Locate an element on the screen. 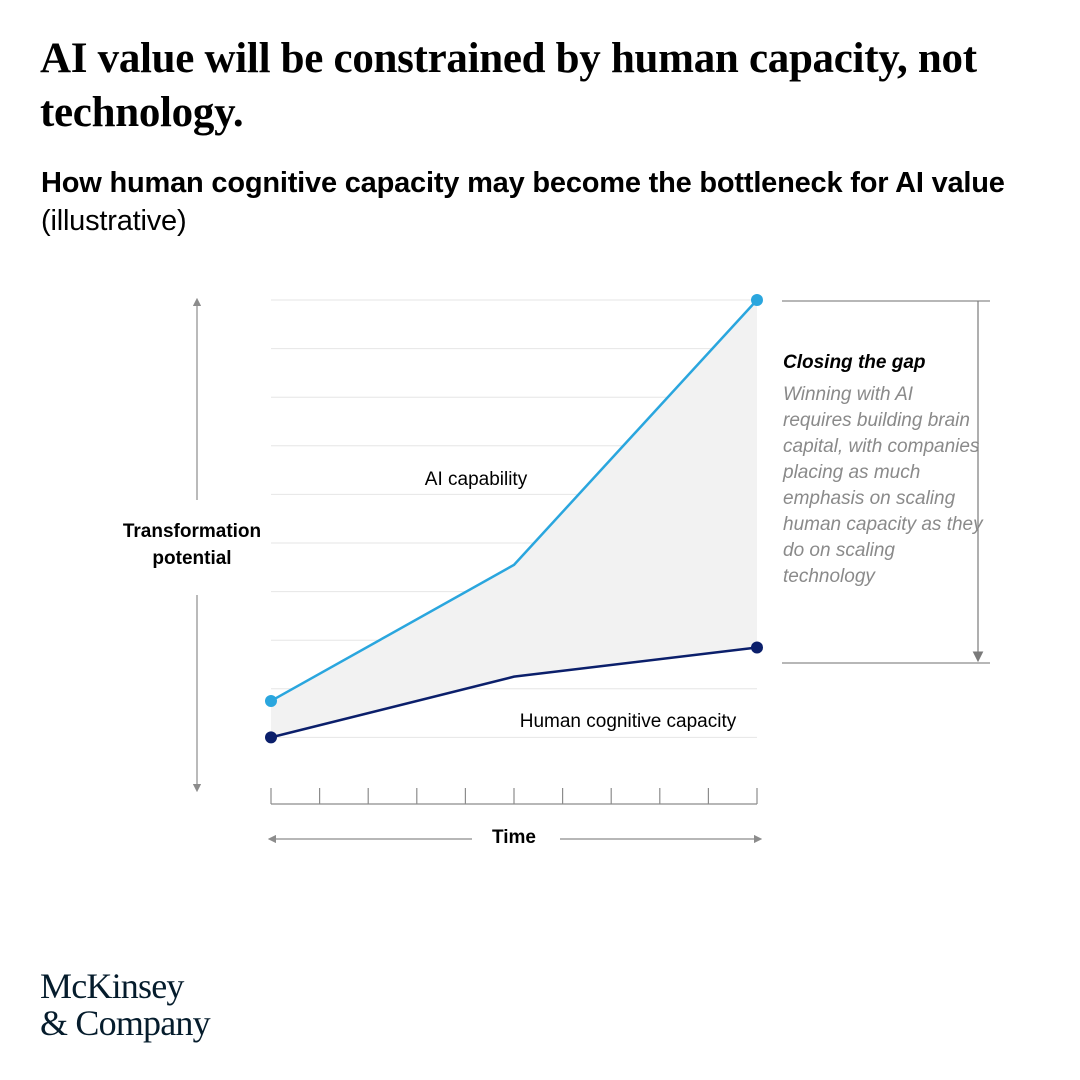  point-human-cognitive-capacity-end is located at coordinates (757, 647).